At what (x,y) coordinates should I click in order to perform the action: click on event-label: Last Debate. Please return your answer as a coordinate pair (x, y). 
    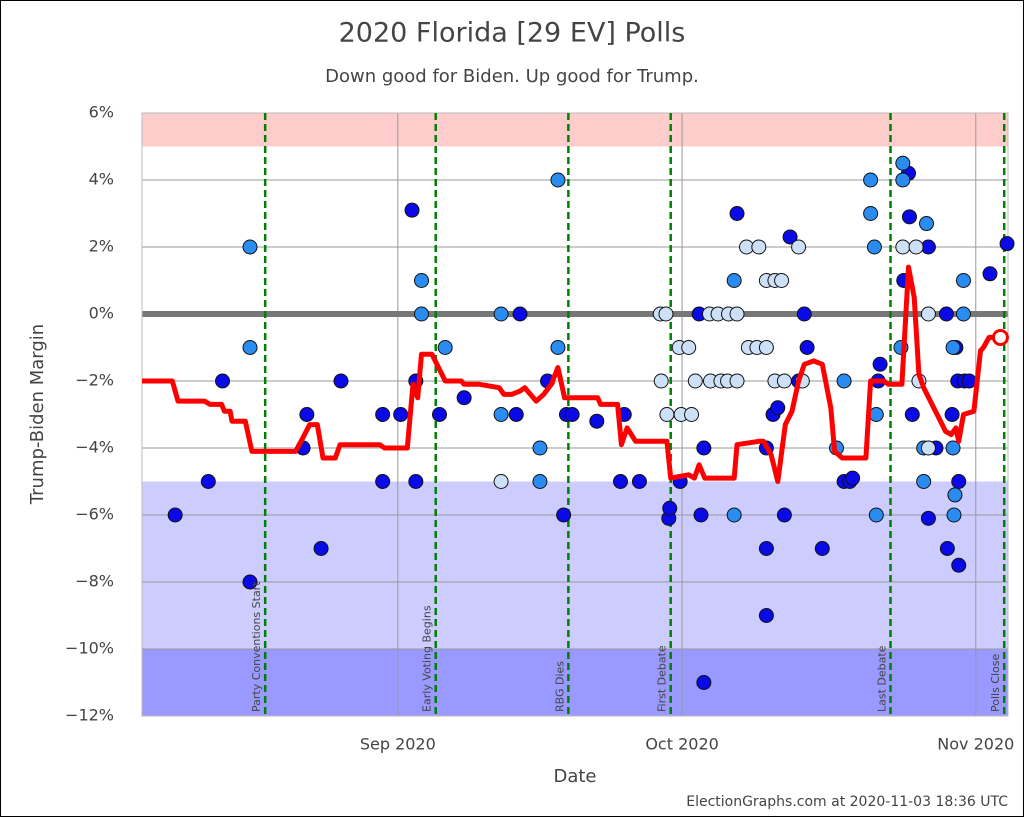
    Looking at the image, I should click on (882, 678).